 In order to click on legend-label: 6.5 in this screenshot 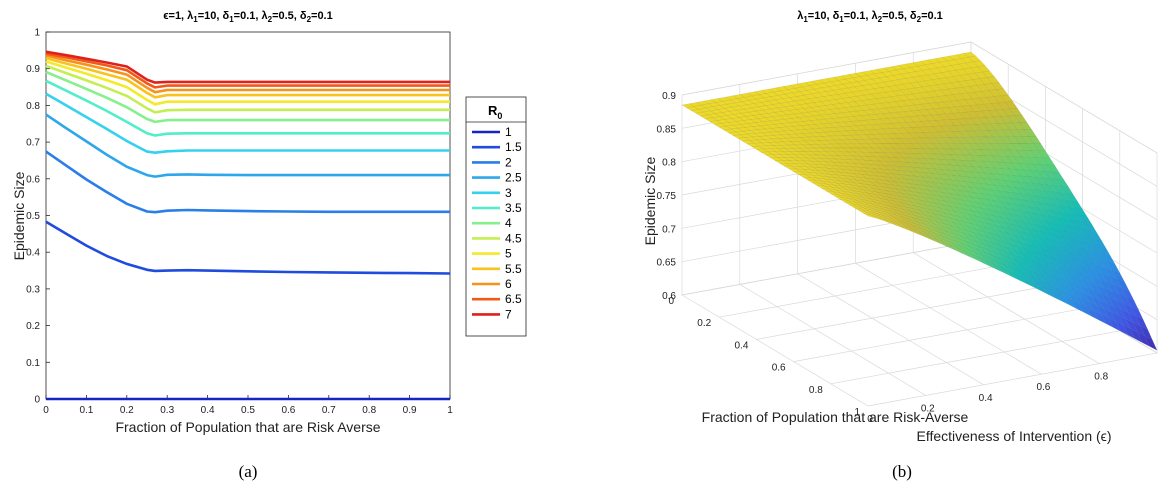, I will do `click(513, 299)`.